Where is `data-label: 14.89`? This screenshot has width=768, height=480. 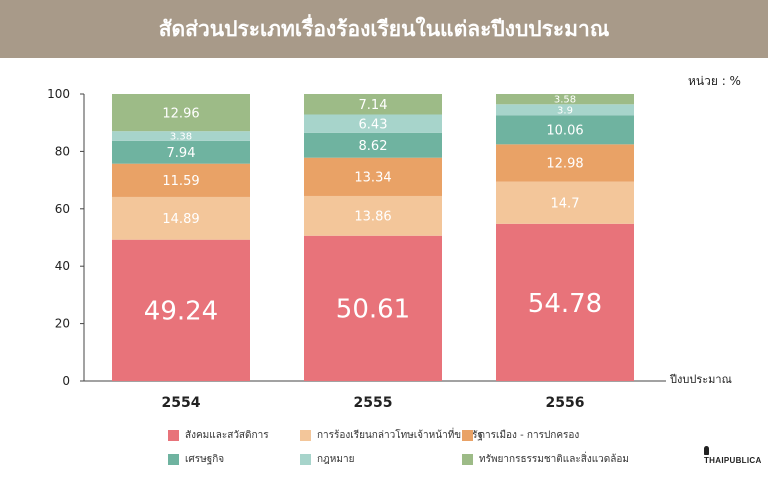 data-label: 14.89 is located at coordinates (180, 219).